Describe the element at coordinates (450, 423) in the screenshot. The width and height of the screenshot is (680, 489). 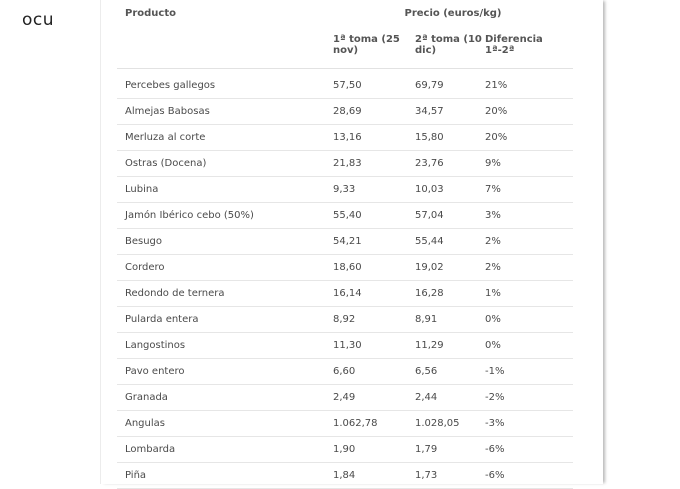
I see `second-price-cell: 1.028,05` at that location.